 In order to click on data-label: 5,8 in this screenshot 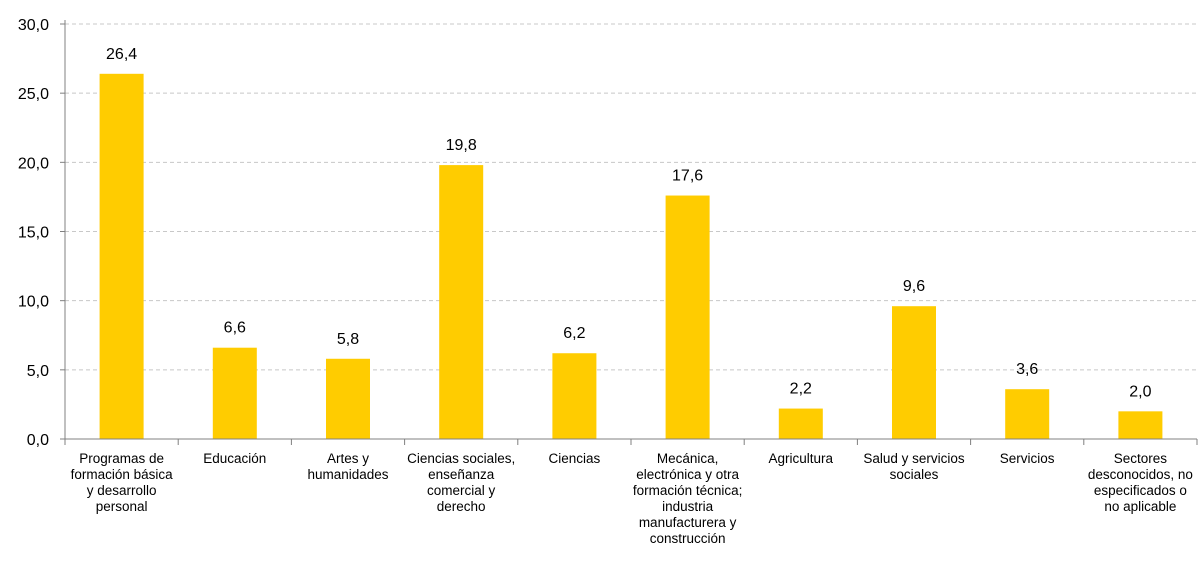, I will do `click(348, 339)`.